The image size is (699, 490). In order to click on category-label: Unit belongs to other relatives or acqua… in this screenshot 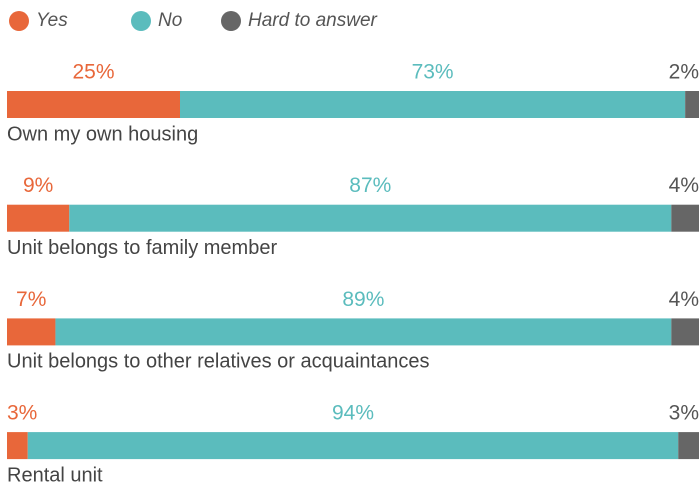, I will do `click(218, 362)`.